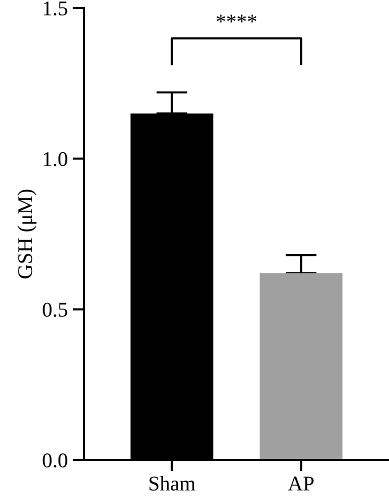  What do you see at coordinates (55, 460) in the screenshot?
I see `y-tick-label: 0.0` at bounding box center [55, 460].